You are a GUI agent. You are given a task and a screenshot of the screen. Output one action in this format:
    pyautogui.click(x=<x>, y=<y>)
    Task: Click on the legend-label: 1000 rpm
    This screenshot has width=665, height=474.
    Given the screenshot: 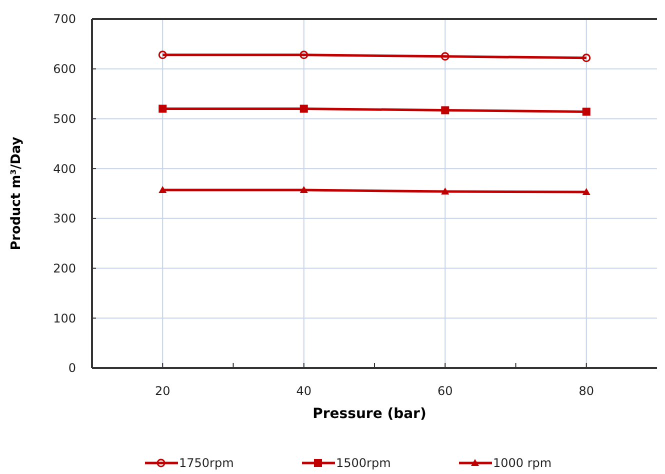 What is the action you would take?
    pyautogui.click(x=522, y=463)
    